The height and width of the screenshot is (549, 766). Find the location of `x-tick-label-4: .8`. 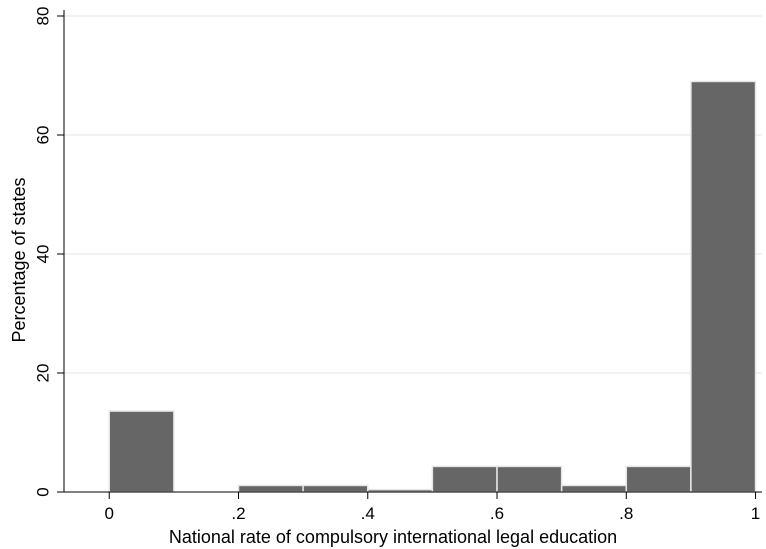

x-tick-label-4: .8 is located at coordinates (626, 513).